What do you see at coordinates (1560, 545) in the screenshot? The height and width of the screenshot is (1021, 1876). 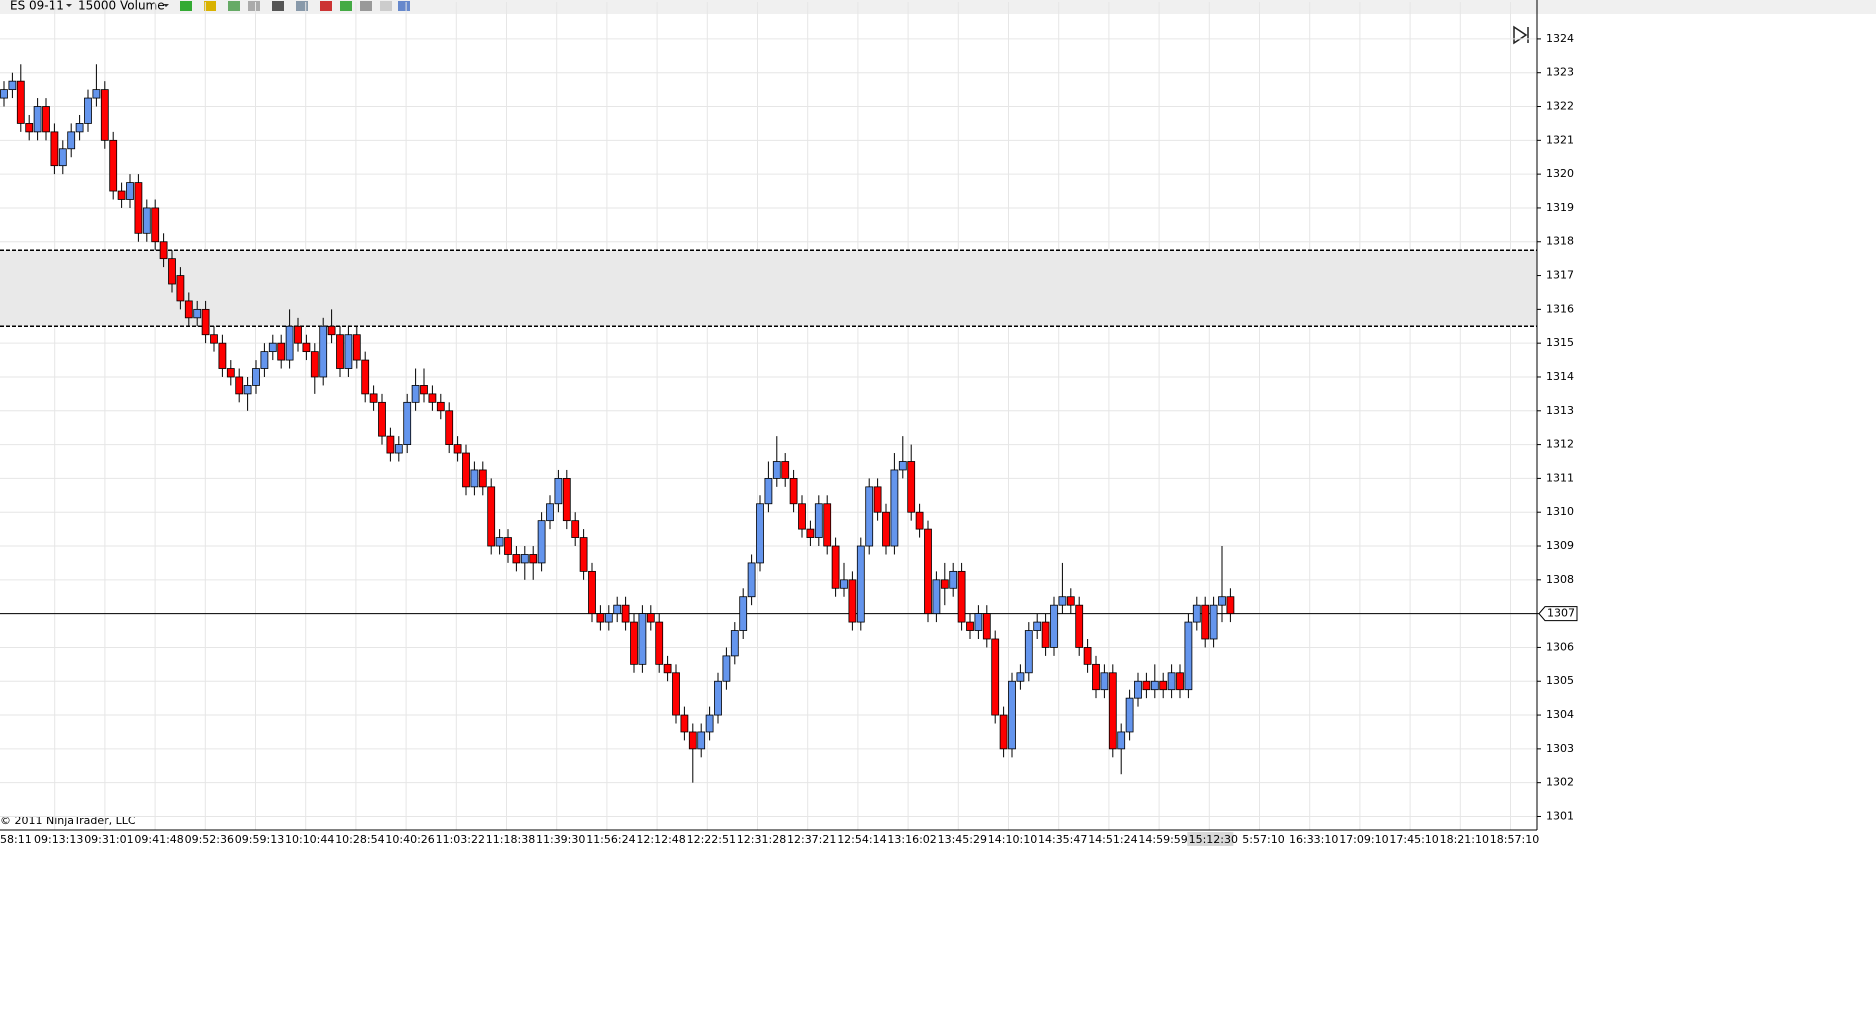 I see `y-tick-label: 1309` at bounding box center [1560, 545].